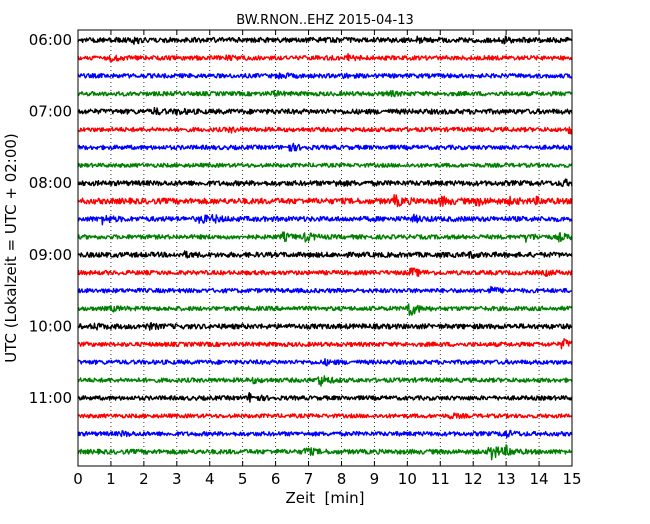 The width and height of the screenshot is (650, 524). I want to click on x-axis-label: Zeit [min], so click(324, 498).